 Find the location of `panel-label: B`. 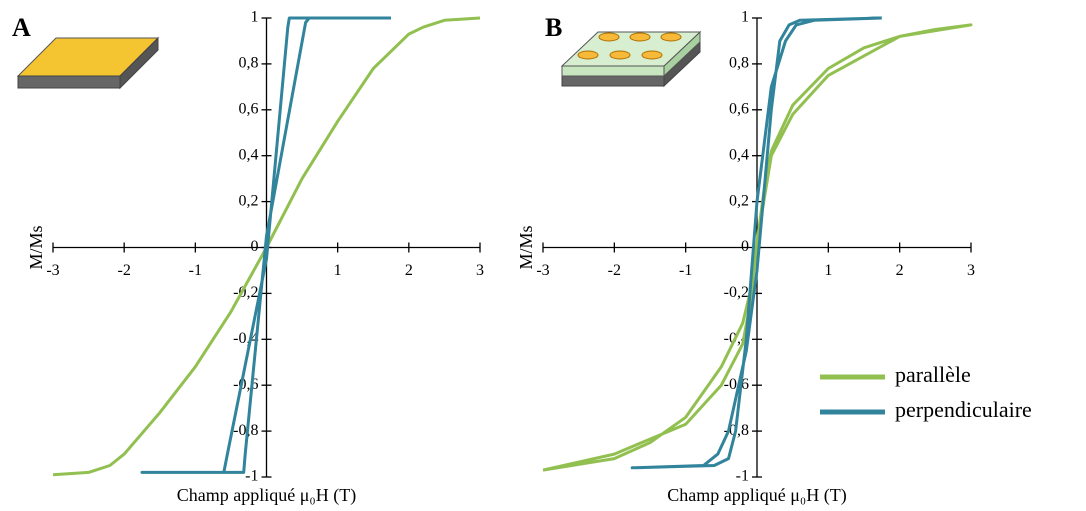

panel-label: B is located at coordinates (553, 27).